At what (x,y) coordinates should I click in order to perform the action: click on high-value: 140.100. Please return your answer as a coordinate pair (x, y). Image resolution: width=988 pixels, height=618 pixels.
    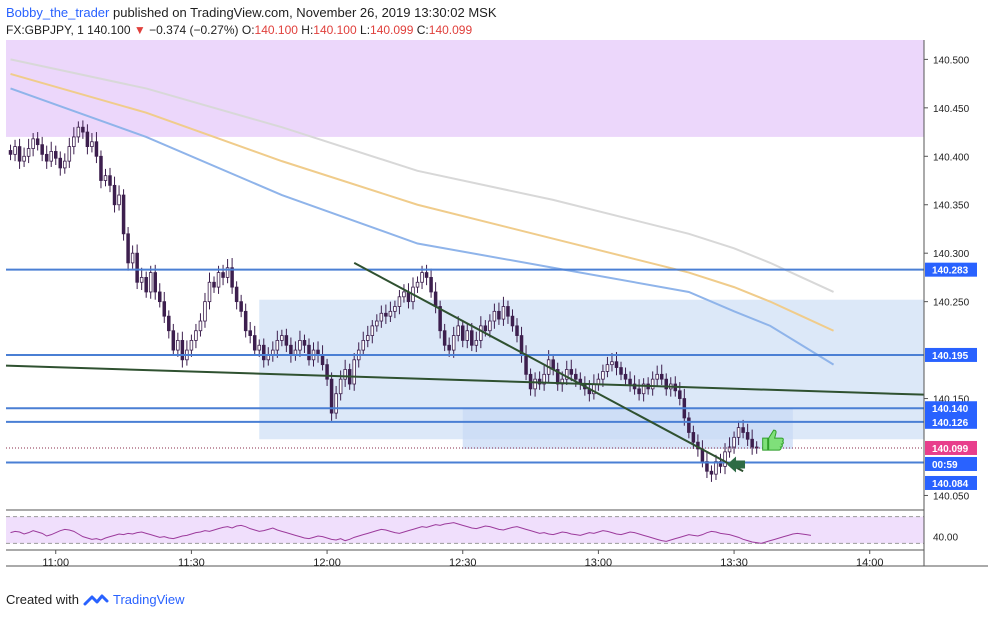
    Looking at the image, I should click on (335, 30).